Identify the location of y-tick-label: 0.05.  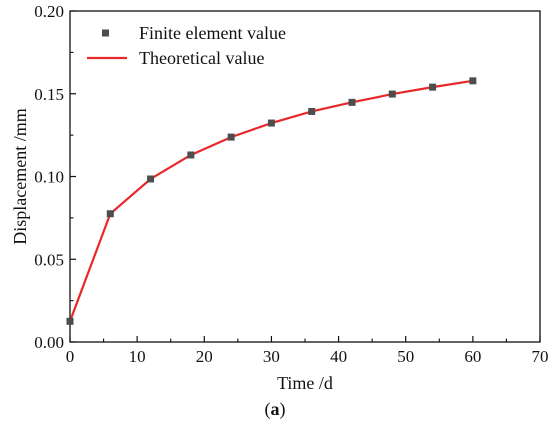
(49, 259).